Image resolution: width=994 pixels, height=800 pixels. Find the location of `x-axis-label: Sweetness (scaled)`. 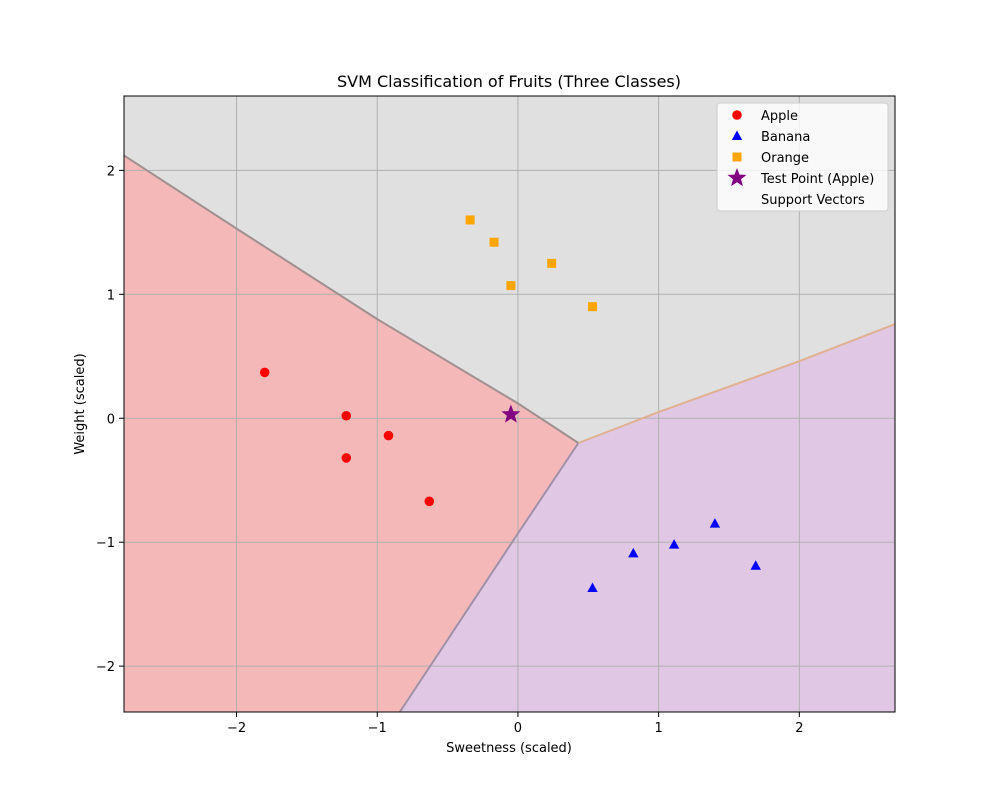

x-axis-label: Sweetness (scaled) is located at coordinates (509, 748).